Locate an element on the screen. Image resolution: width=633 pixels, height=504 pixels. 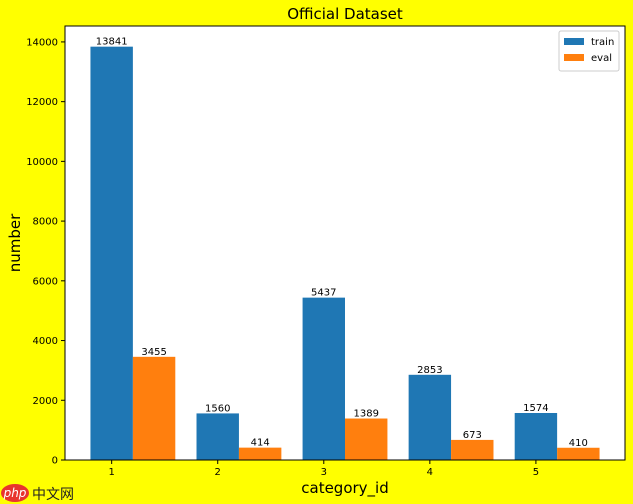
x-tick-label: 2 is located at coordinates (218, 472).